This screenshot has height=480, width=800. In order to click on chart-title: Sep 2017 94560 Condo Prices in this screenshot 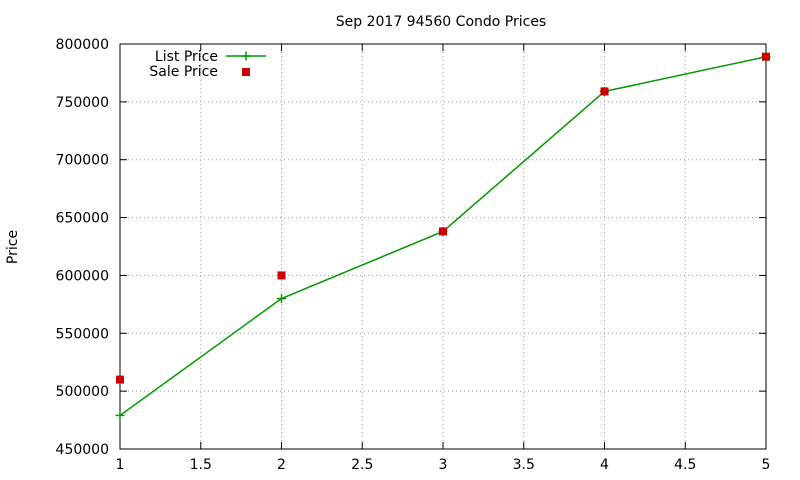, I will do `click(441, 22)`.